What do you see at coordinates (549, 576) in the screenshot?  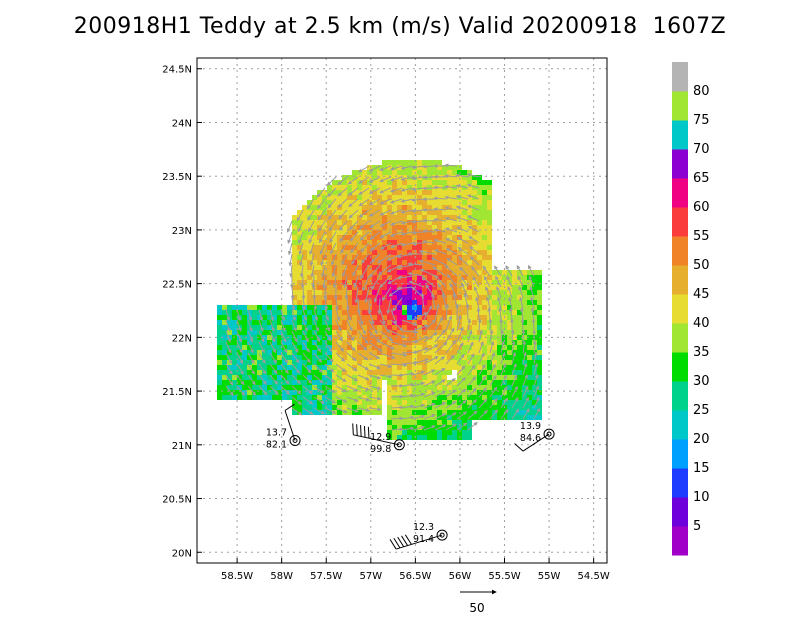 I see `tick-label-x: 55W` at bounding box center [549, 576].